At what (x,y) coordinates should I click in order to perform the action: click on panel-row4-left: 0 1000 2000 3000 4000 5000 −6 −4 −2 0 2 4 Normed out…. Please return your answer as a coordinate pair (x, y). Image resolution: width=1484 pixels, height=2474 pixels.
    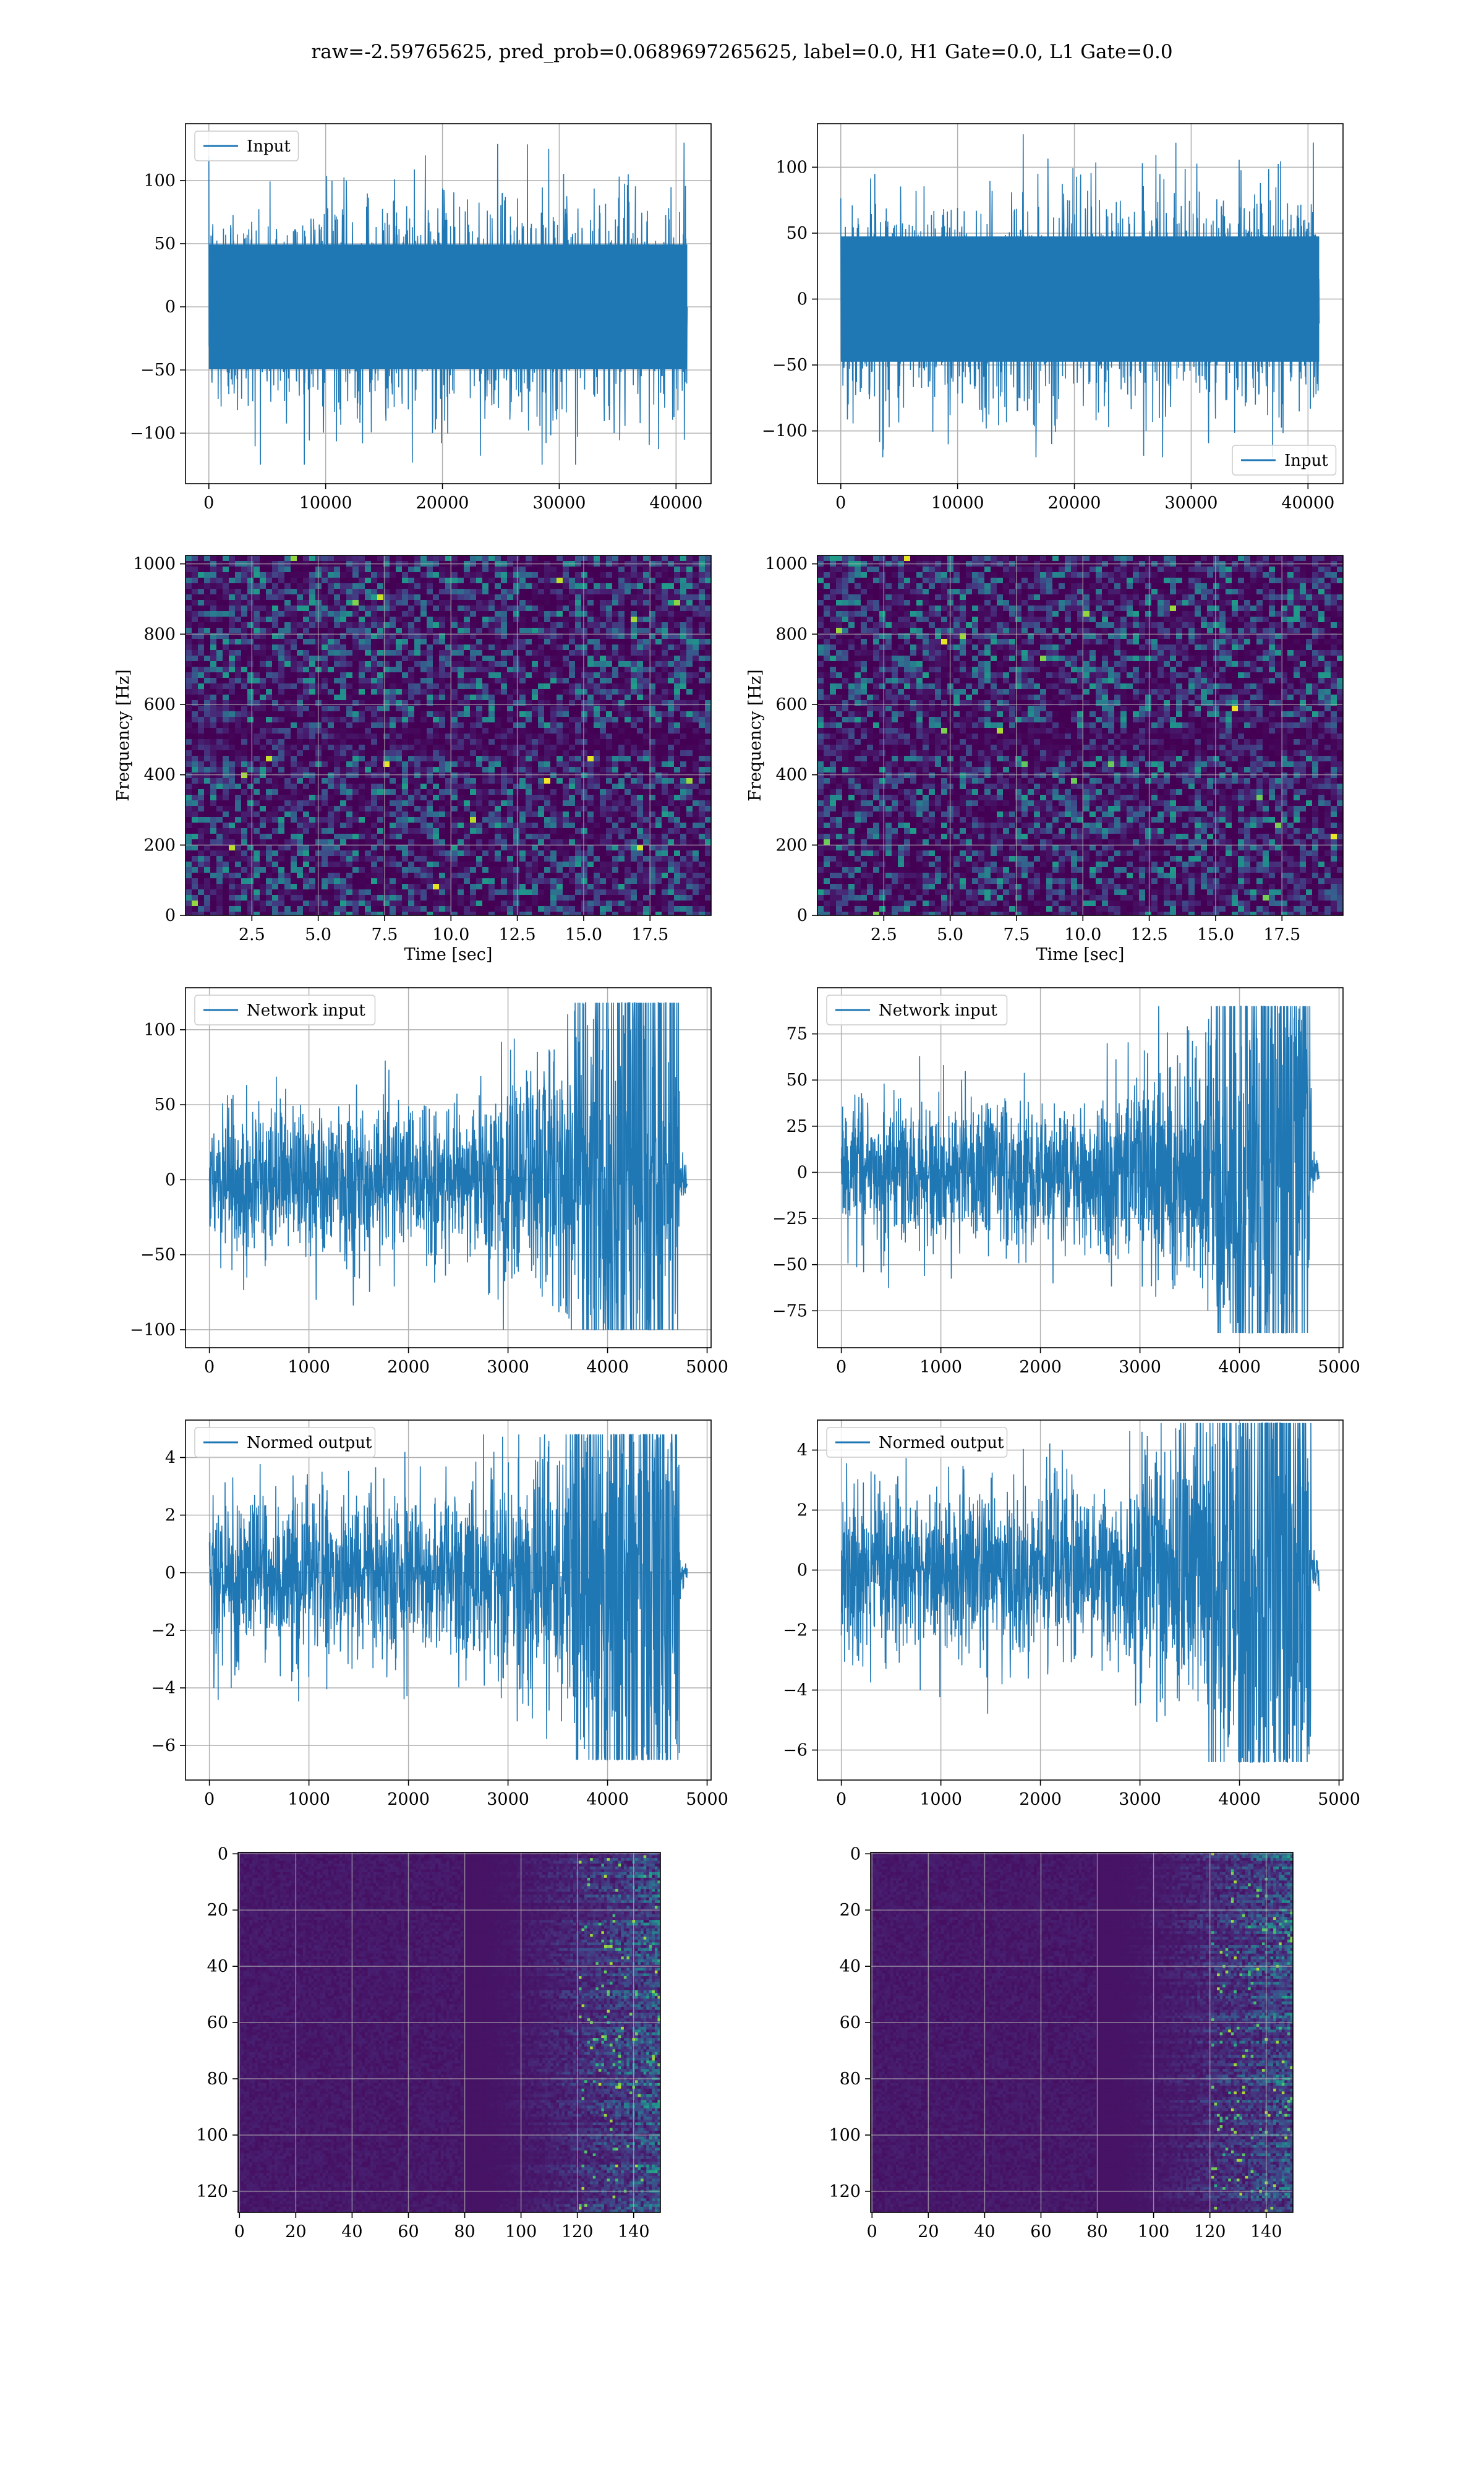
    Looking at the image, I should click on (439, 1614).